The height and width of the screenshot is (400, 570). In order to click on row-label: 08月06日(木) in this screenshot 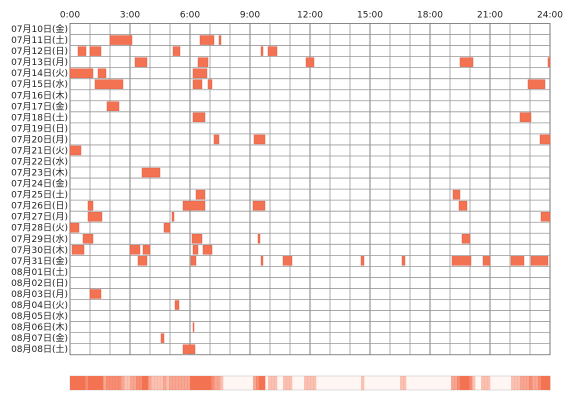, I will do `click(39, 327)`.